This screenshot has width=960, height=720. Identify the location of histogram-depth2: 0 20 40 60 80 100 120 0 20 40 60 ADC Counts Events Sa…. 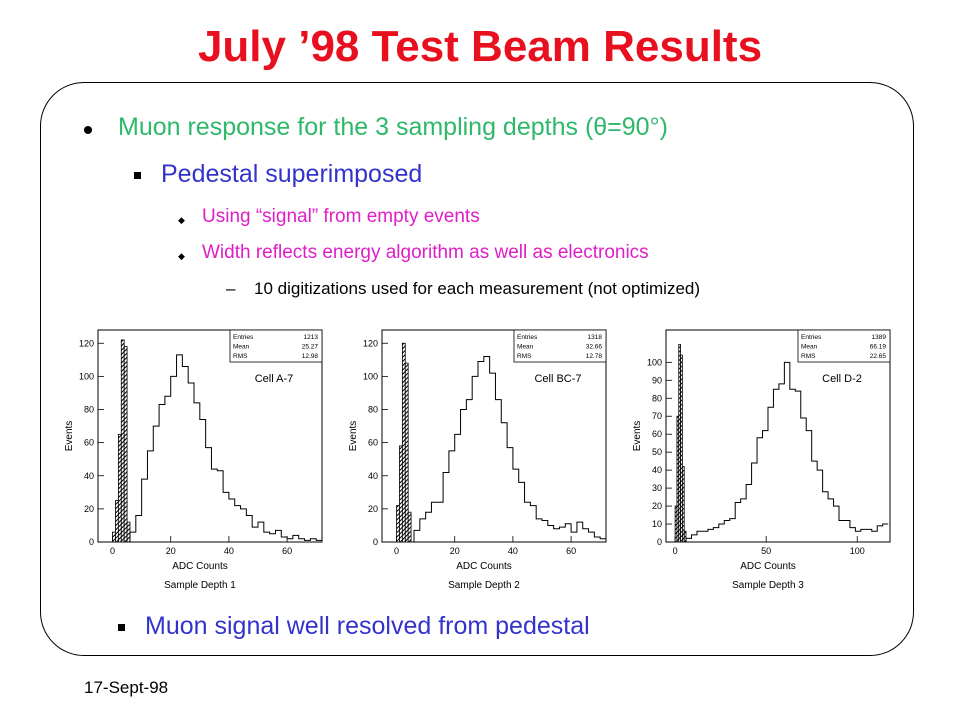
(477, 460).